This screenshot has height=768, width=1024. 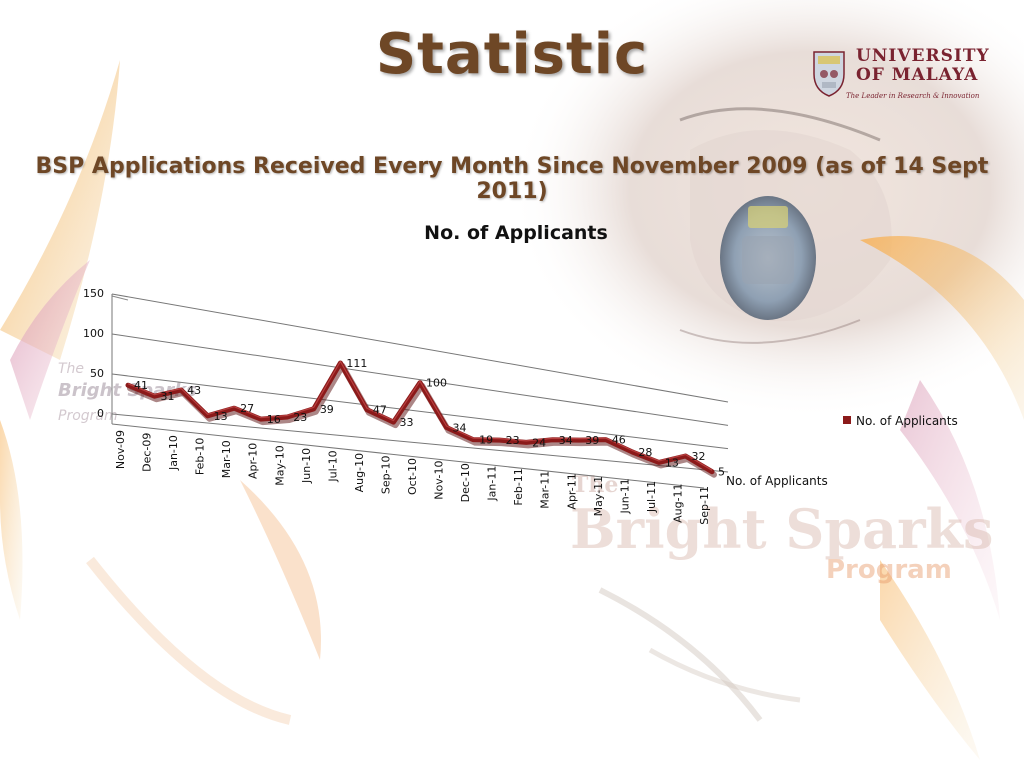 I want to click on data-label: 31, so click(x=168, y=396).